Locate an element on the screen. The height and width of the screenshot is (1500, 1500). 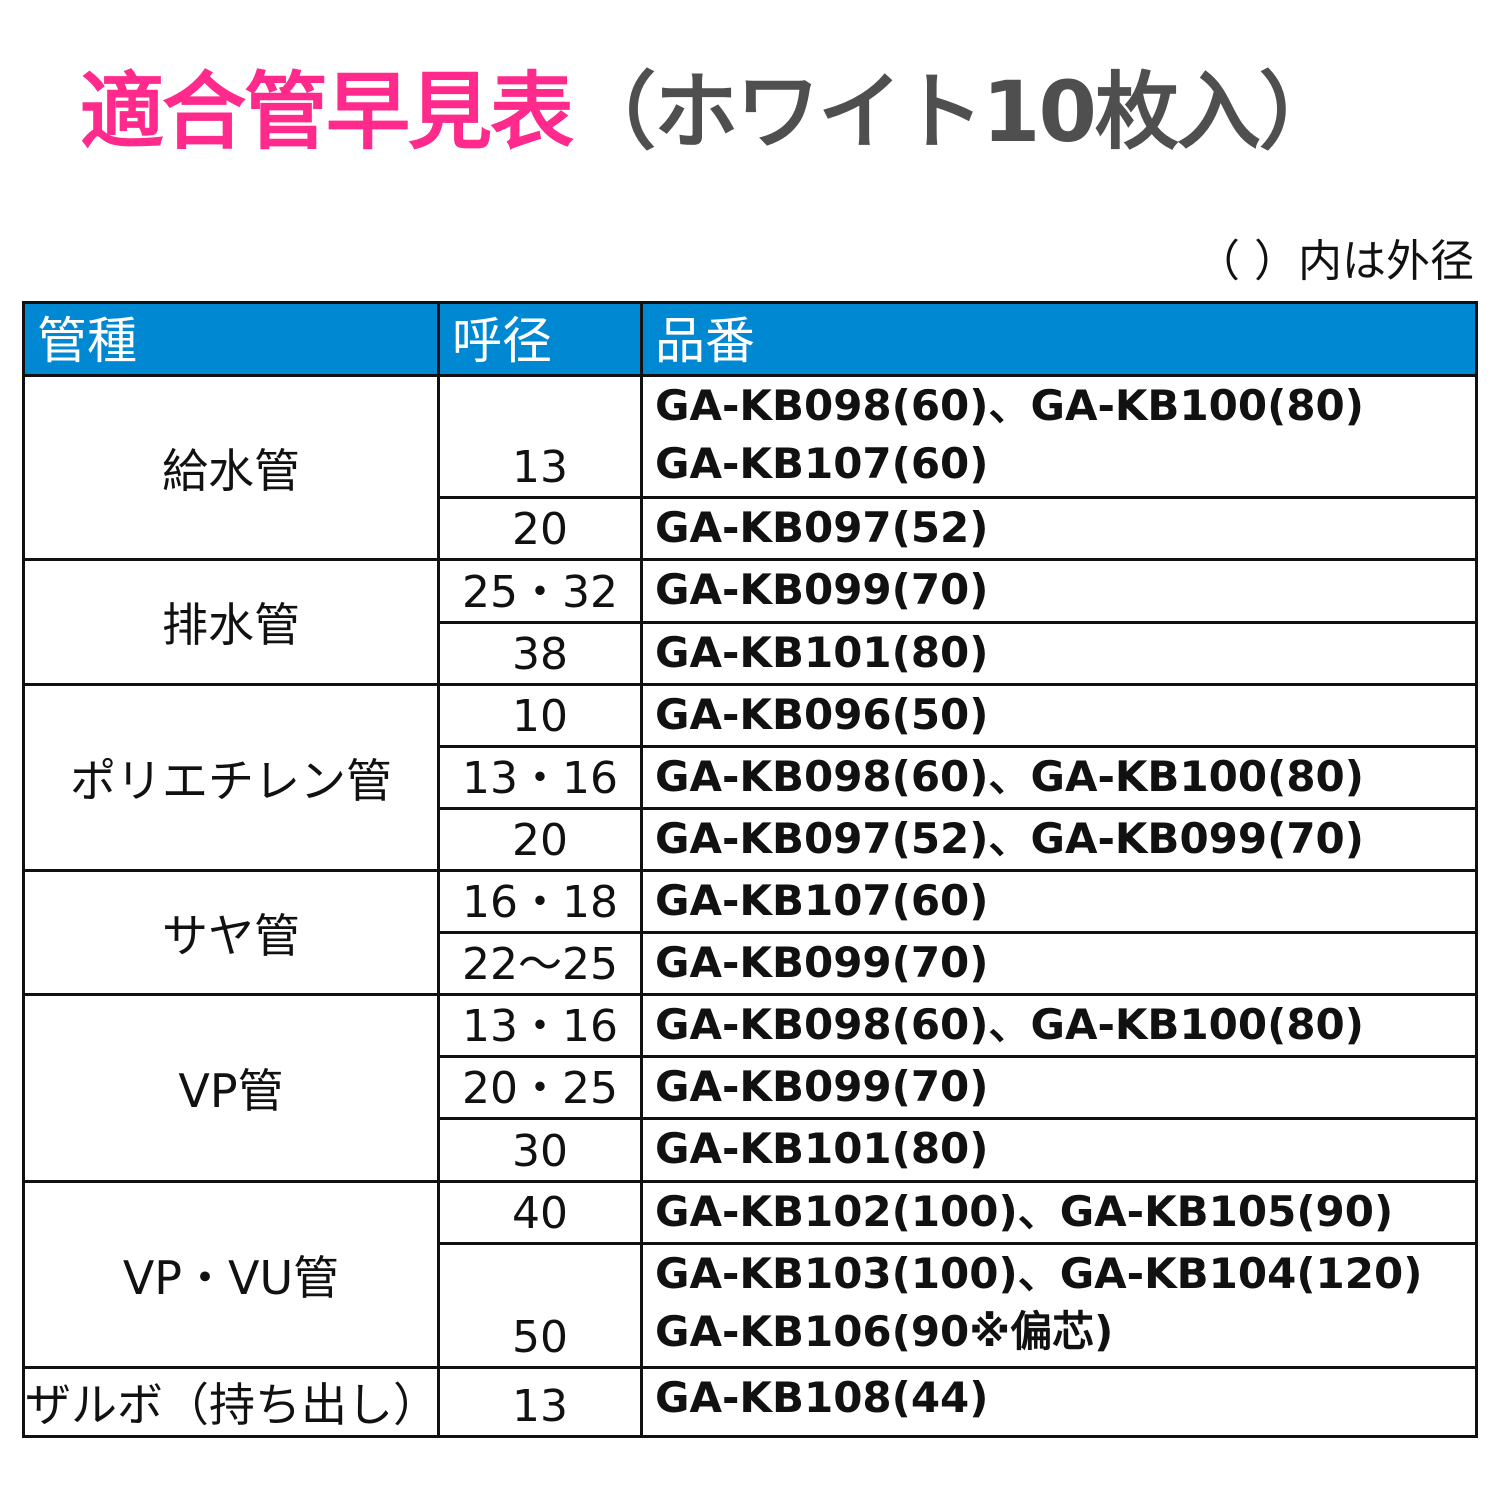
nominal-diameter-cell: 16・18 is located at coordinates (540, 901).